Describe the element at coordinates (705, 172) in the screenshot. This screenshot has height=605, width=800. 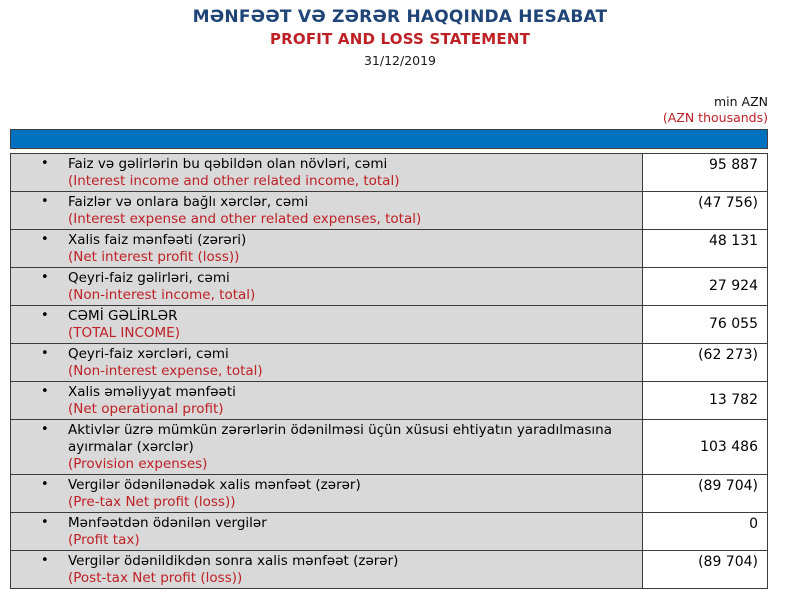
I see `row-value: 95 887` at that location.